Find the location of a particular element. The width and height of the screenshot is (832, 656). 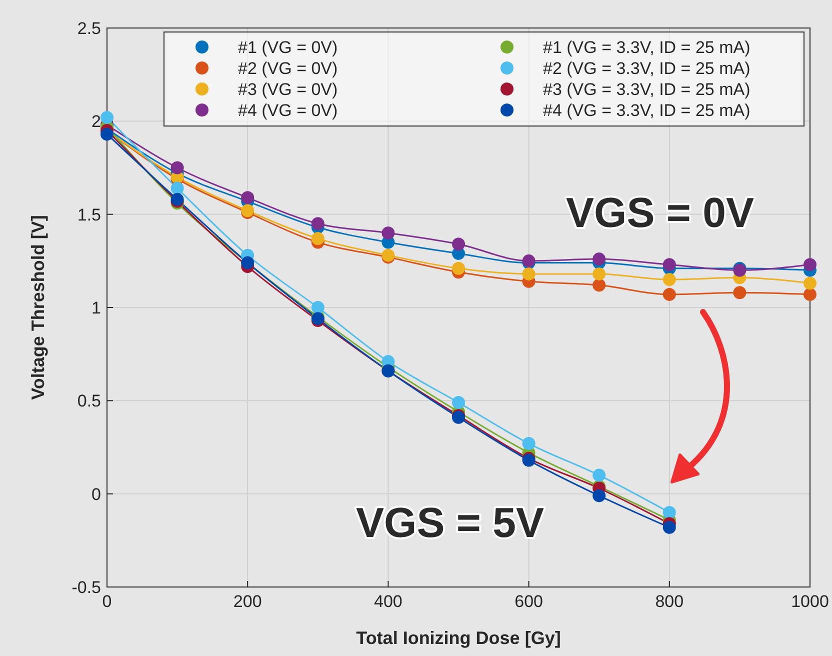

y-tick-label: 0 is located at coordinates (96, 494).